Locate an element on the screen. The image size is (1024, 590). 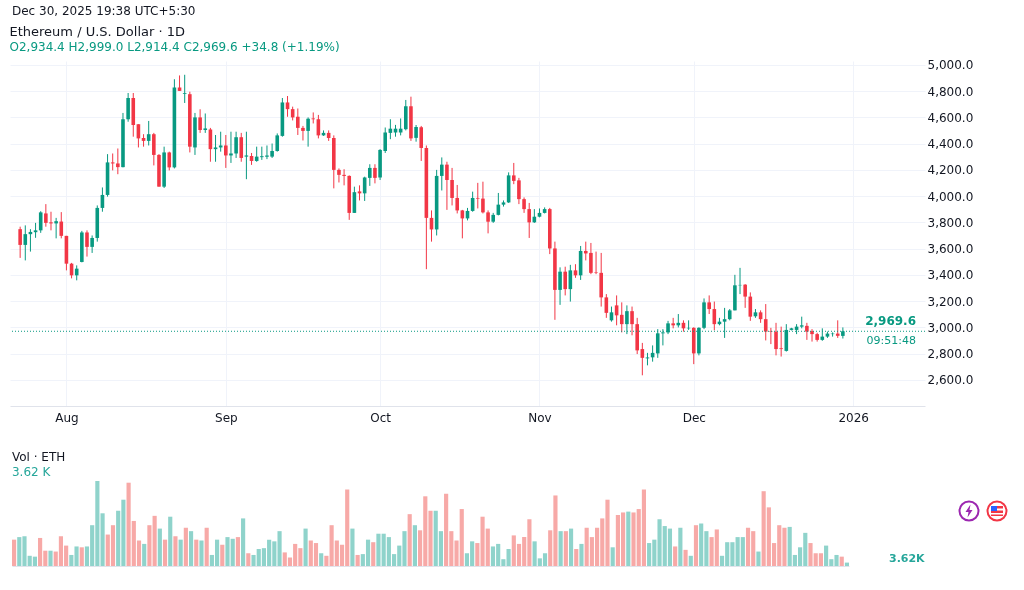
x-tick-label: Nov is located at coordinates (540, 417).